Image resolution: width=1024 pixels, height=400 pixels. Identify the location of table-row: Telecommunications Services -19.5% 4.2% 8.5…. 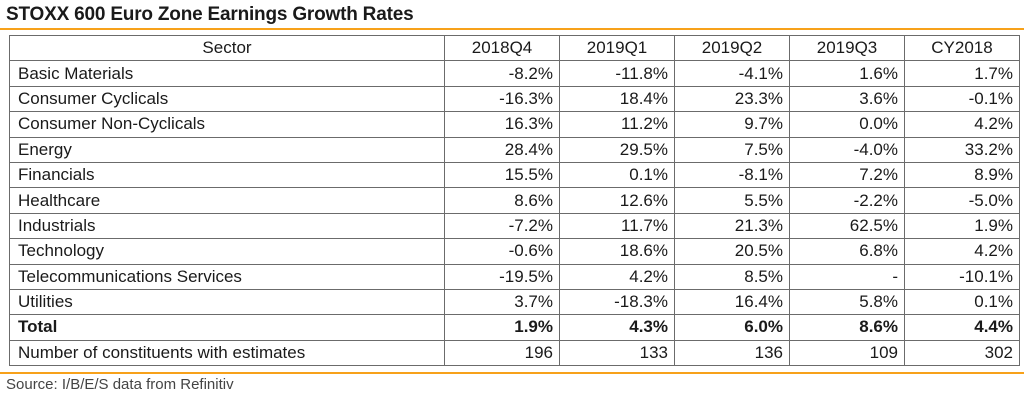
(514, 276).